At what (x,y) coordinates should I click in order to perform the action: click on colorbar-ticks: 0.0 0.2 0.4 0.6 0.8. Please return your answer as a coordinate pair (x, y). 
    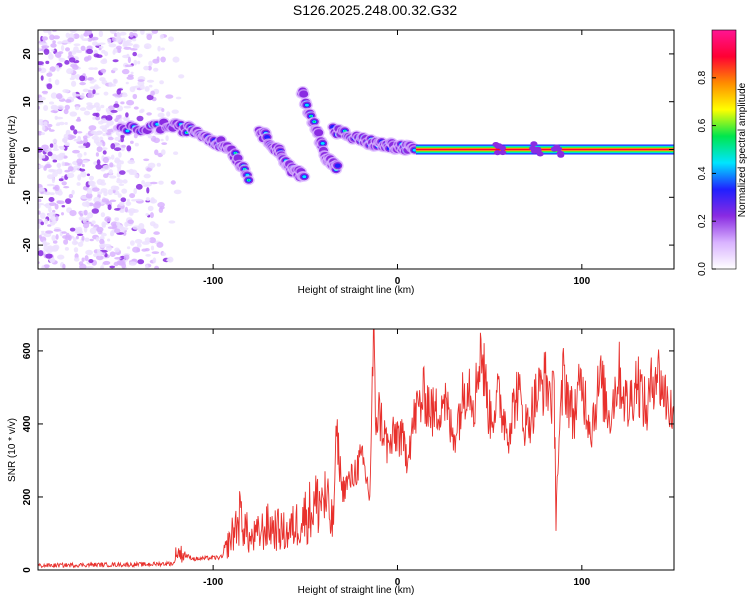
    Looking at the image, I should click on (706, 173).